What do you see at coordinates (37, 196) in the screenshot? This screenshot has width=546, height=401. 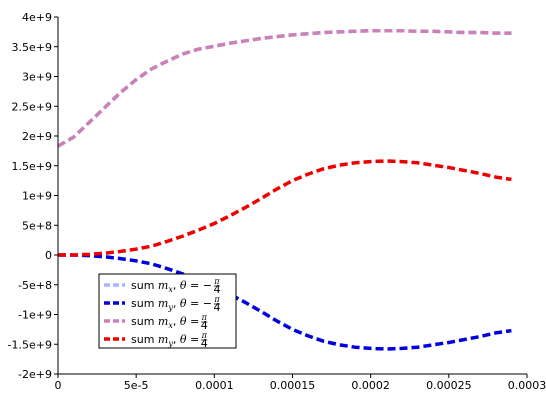 I see `y-tick-label: 1e+9` at bounding box center [37, 196].